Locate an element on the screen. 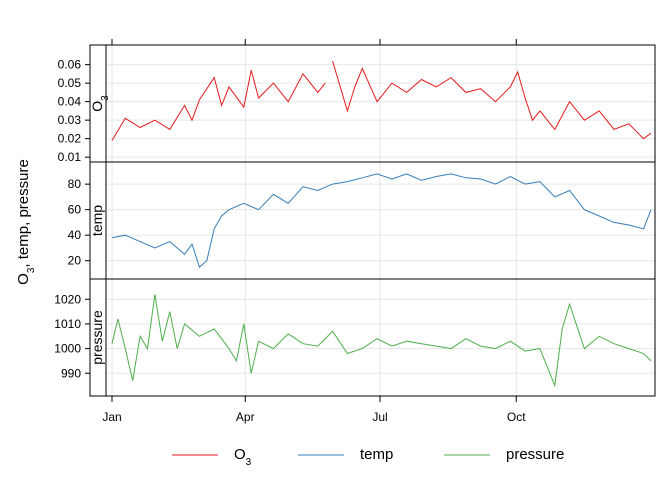 The image size is (672, 480). x-tick-label-0: Jan is located at coordinates (111, 417).